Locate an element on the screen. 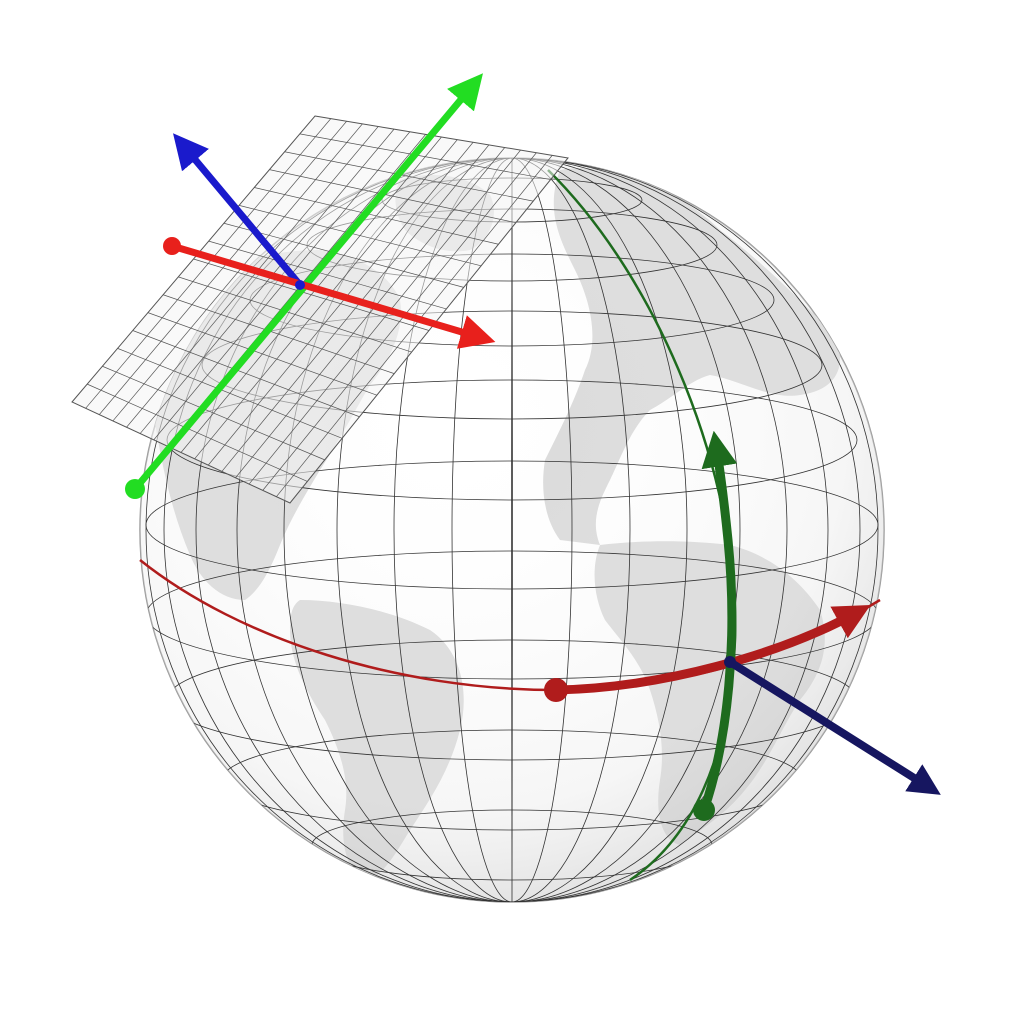 The image size is (1024, 1024). parallel-curve-highlight is located at coordinates (711, 650).